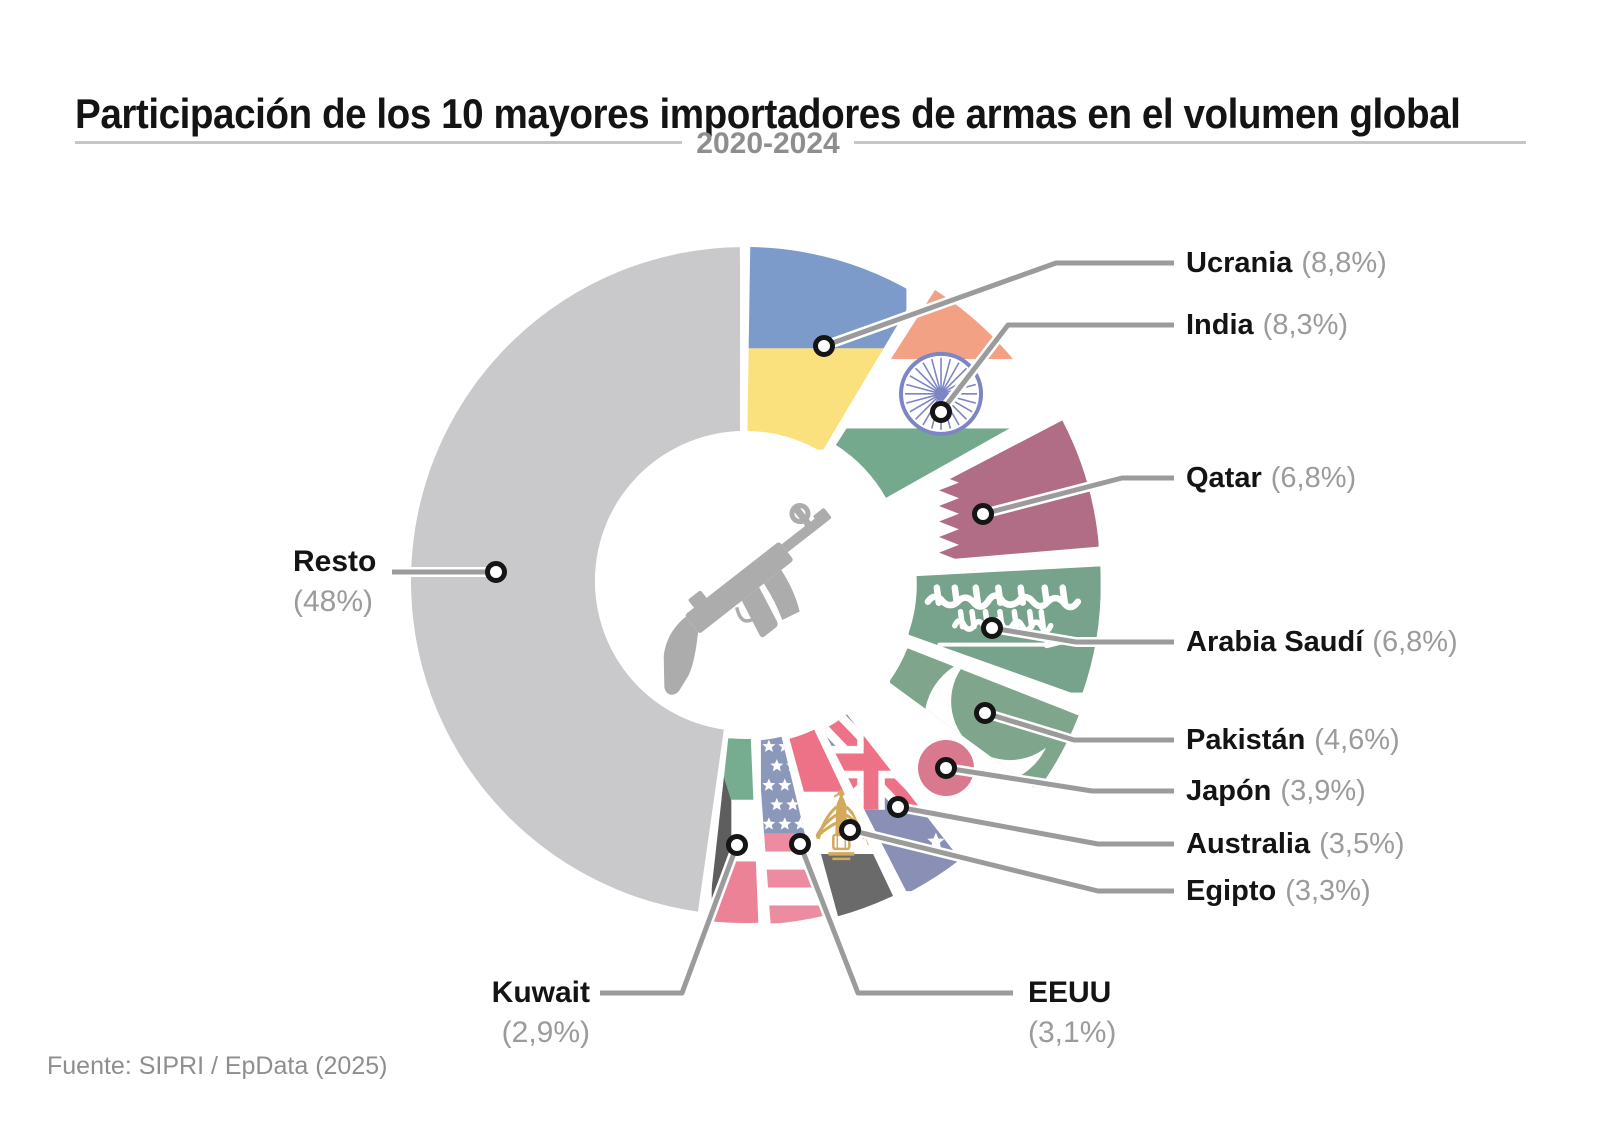 The width and height of the screenshot is (1600, 1132). What do you see at coordinates (983, 514) in the screenshot?
I see `marker-dot-qatar` at bounding box center [983, 514].